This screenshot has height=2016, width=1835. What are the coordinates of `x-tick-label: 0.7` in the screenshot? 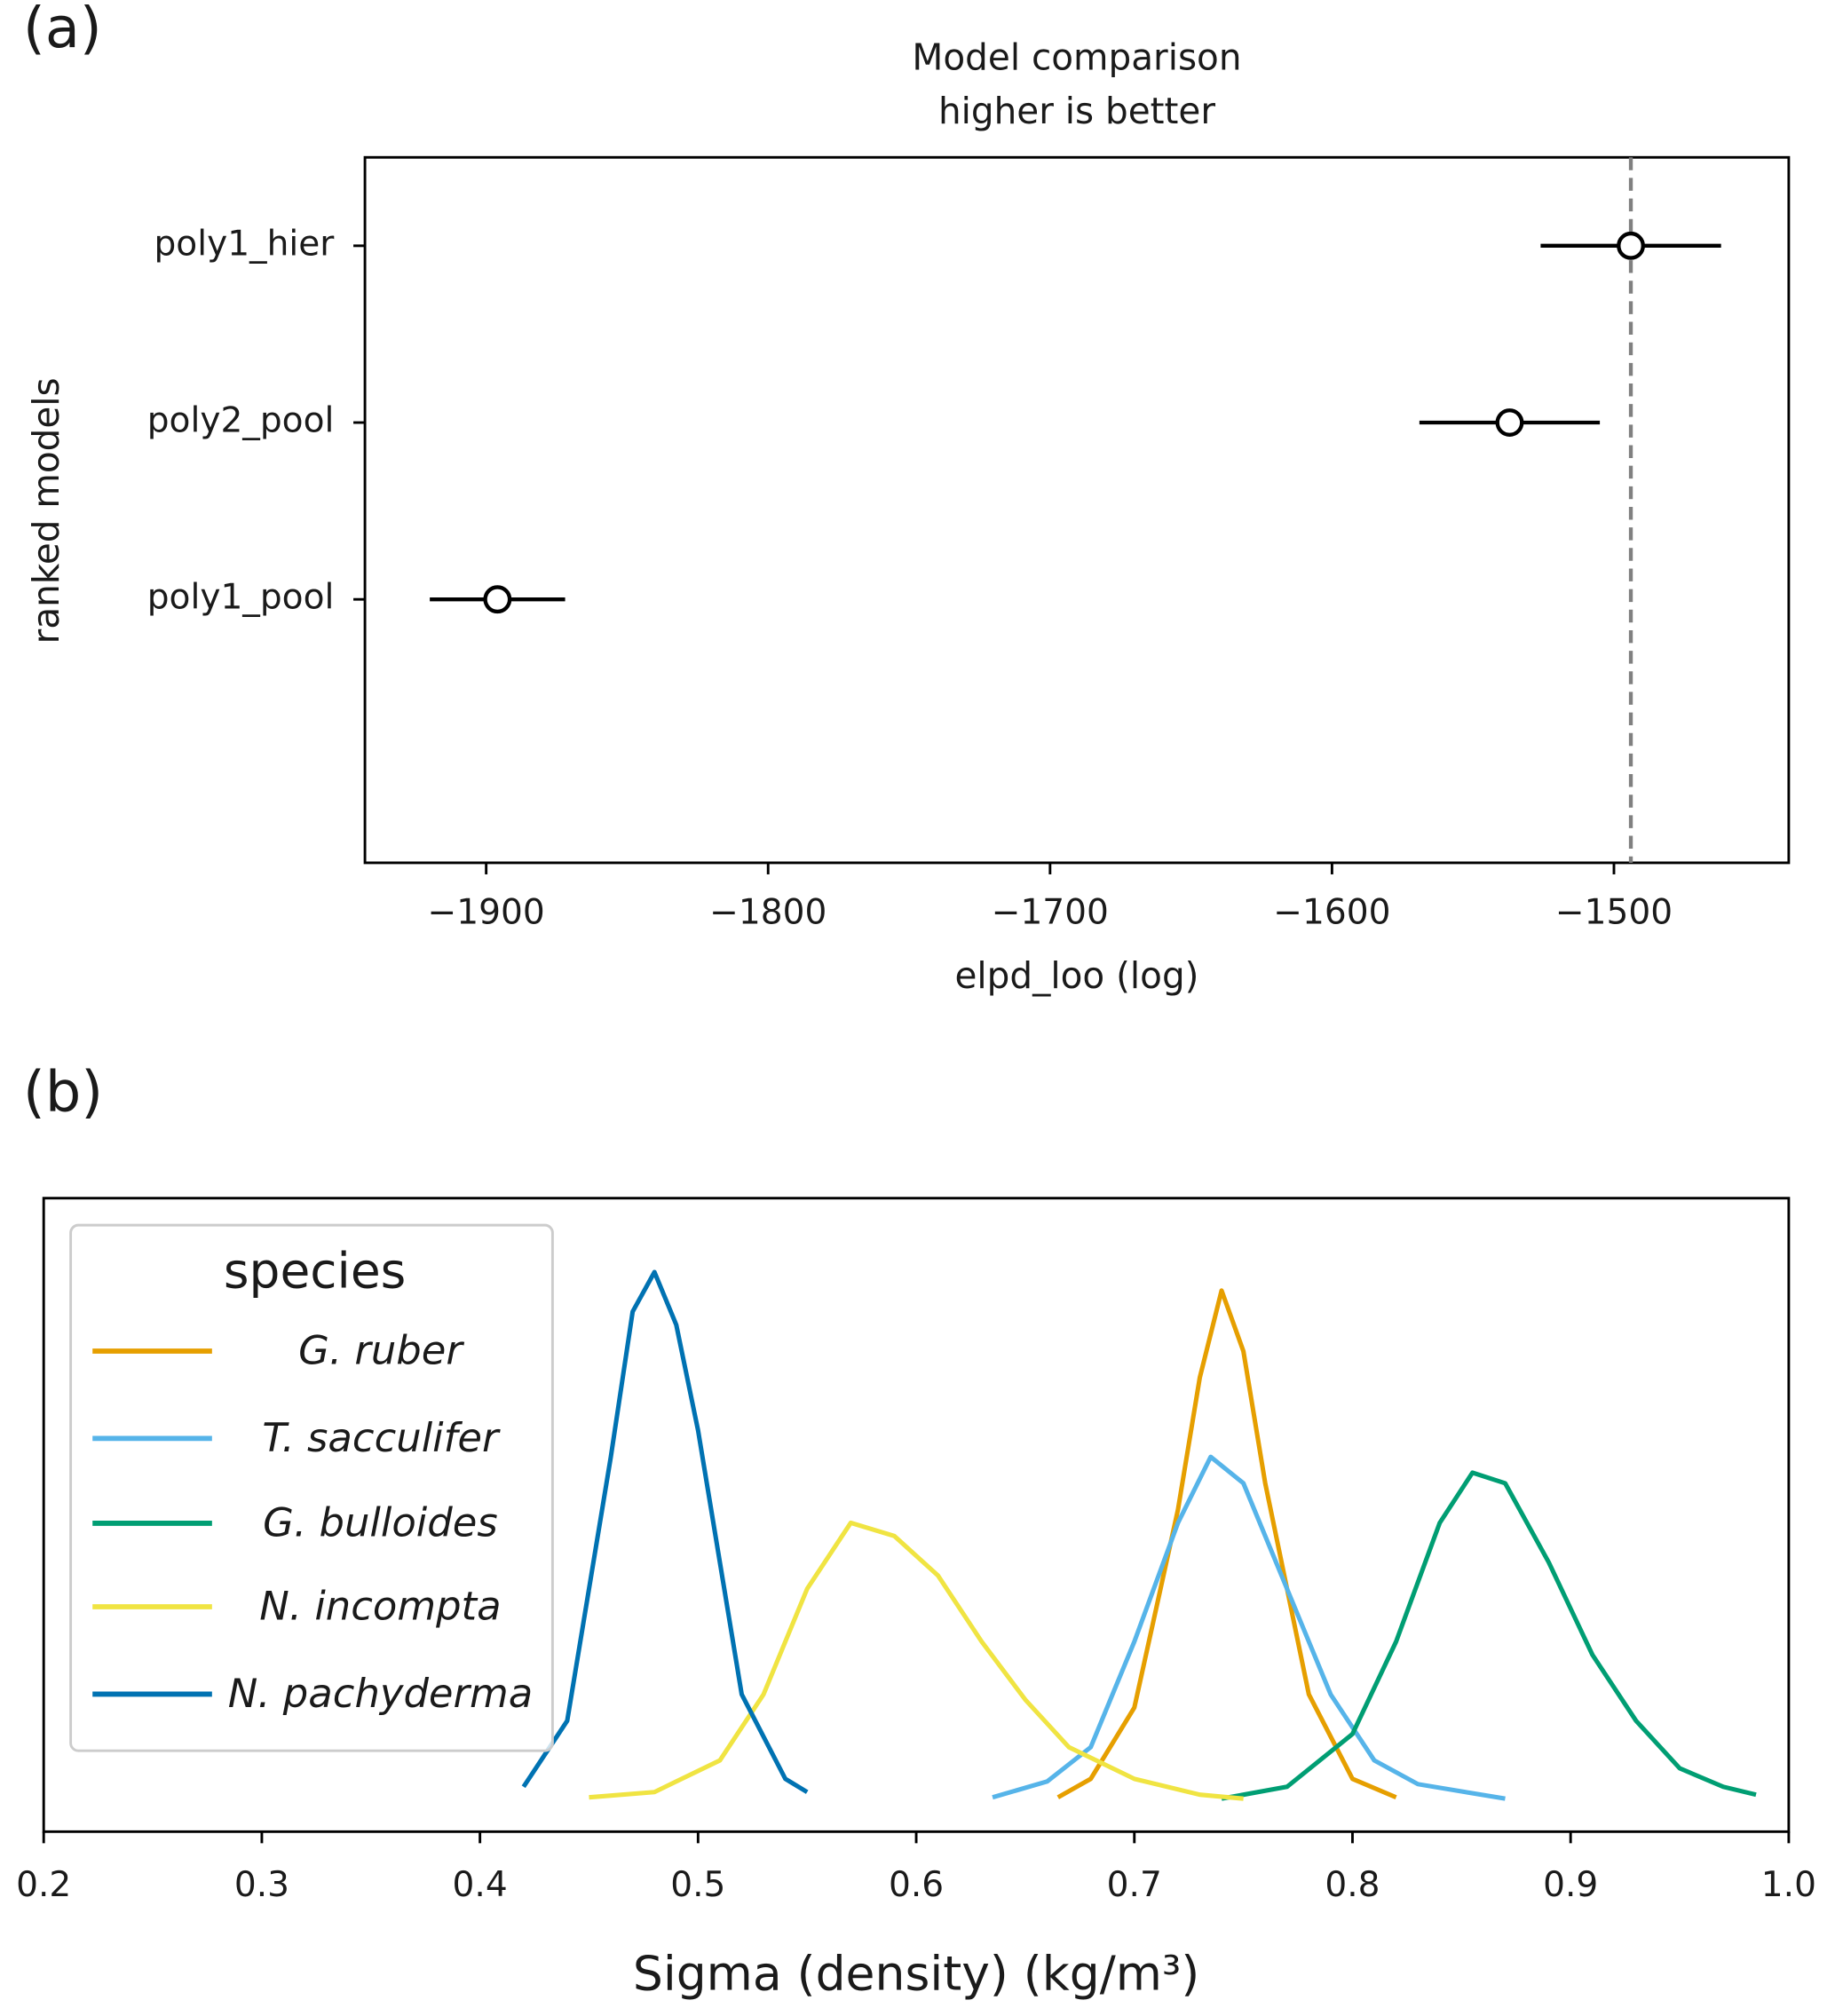 It's located at (1134, 1885).